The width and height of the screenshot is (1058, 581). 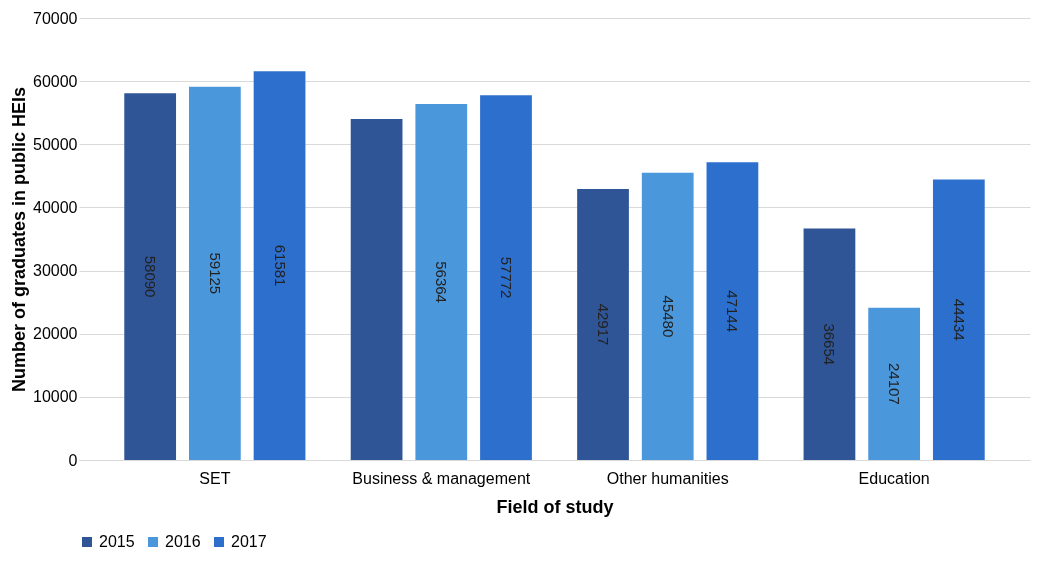 What do you see at coordinates (215, 478) in the screenshot?
I see `x-tick-label: SET` at bounding box center [215, 478].